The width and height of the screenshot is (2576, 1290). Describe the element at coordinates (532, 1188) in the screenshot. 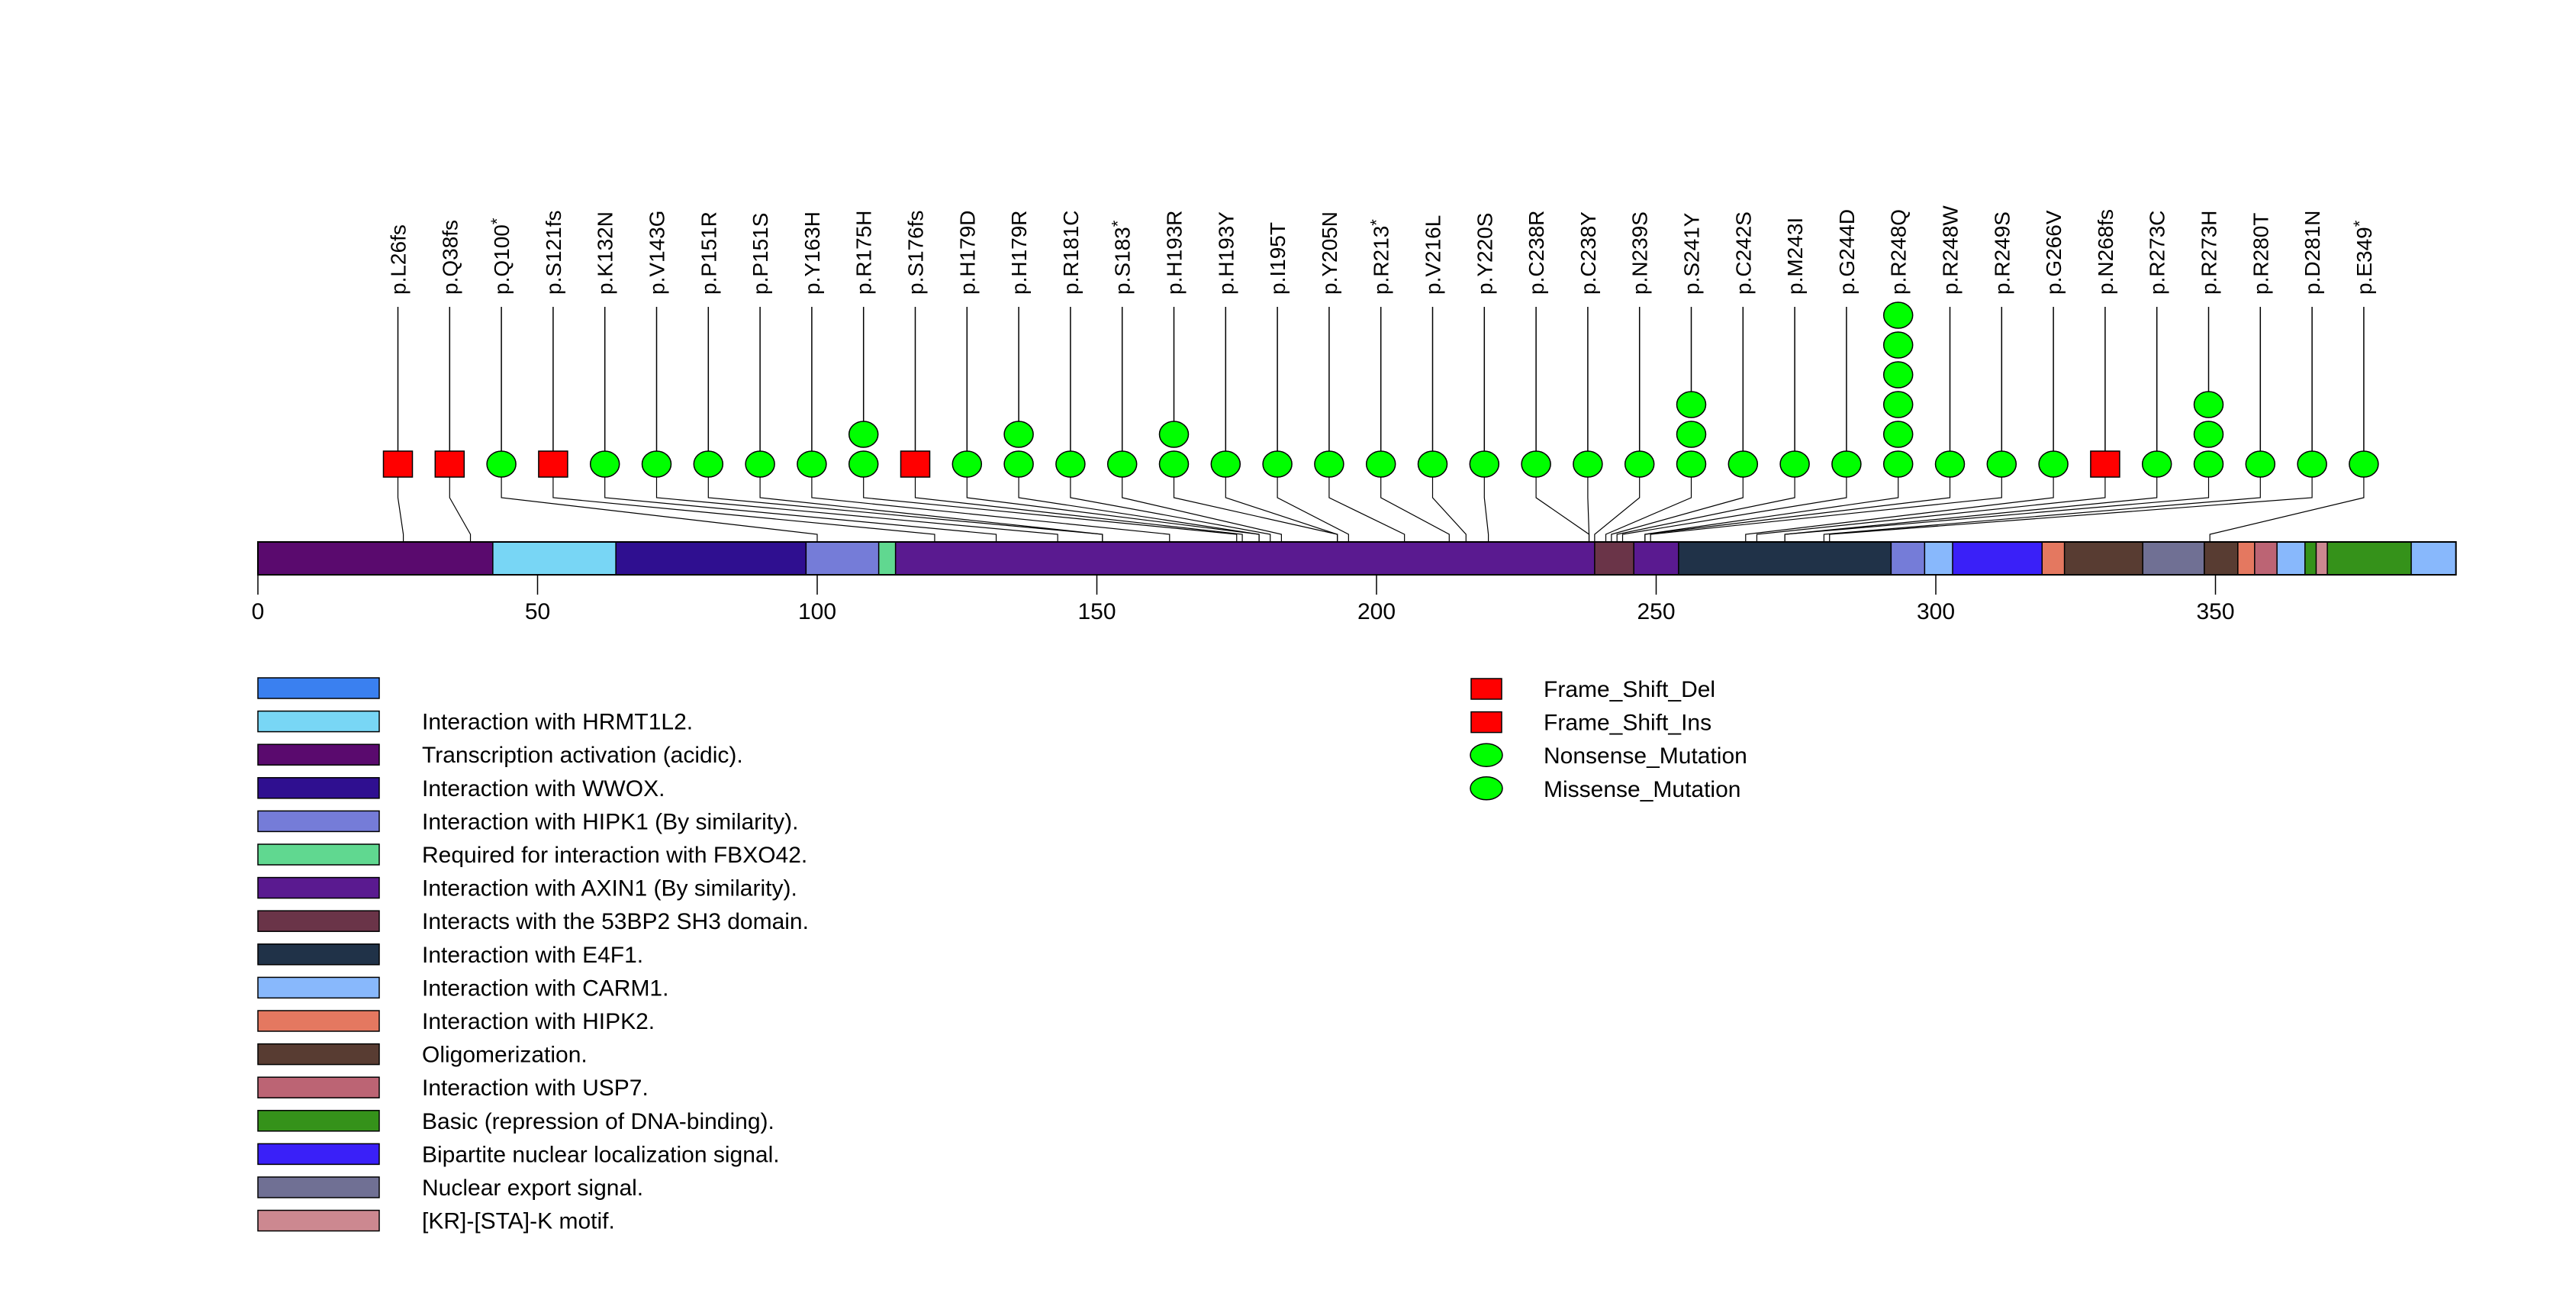

I see `domain-legend-label: Nuclear export signal.` at that location.